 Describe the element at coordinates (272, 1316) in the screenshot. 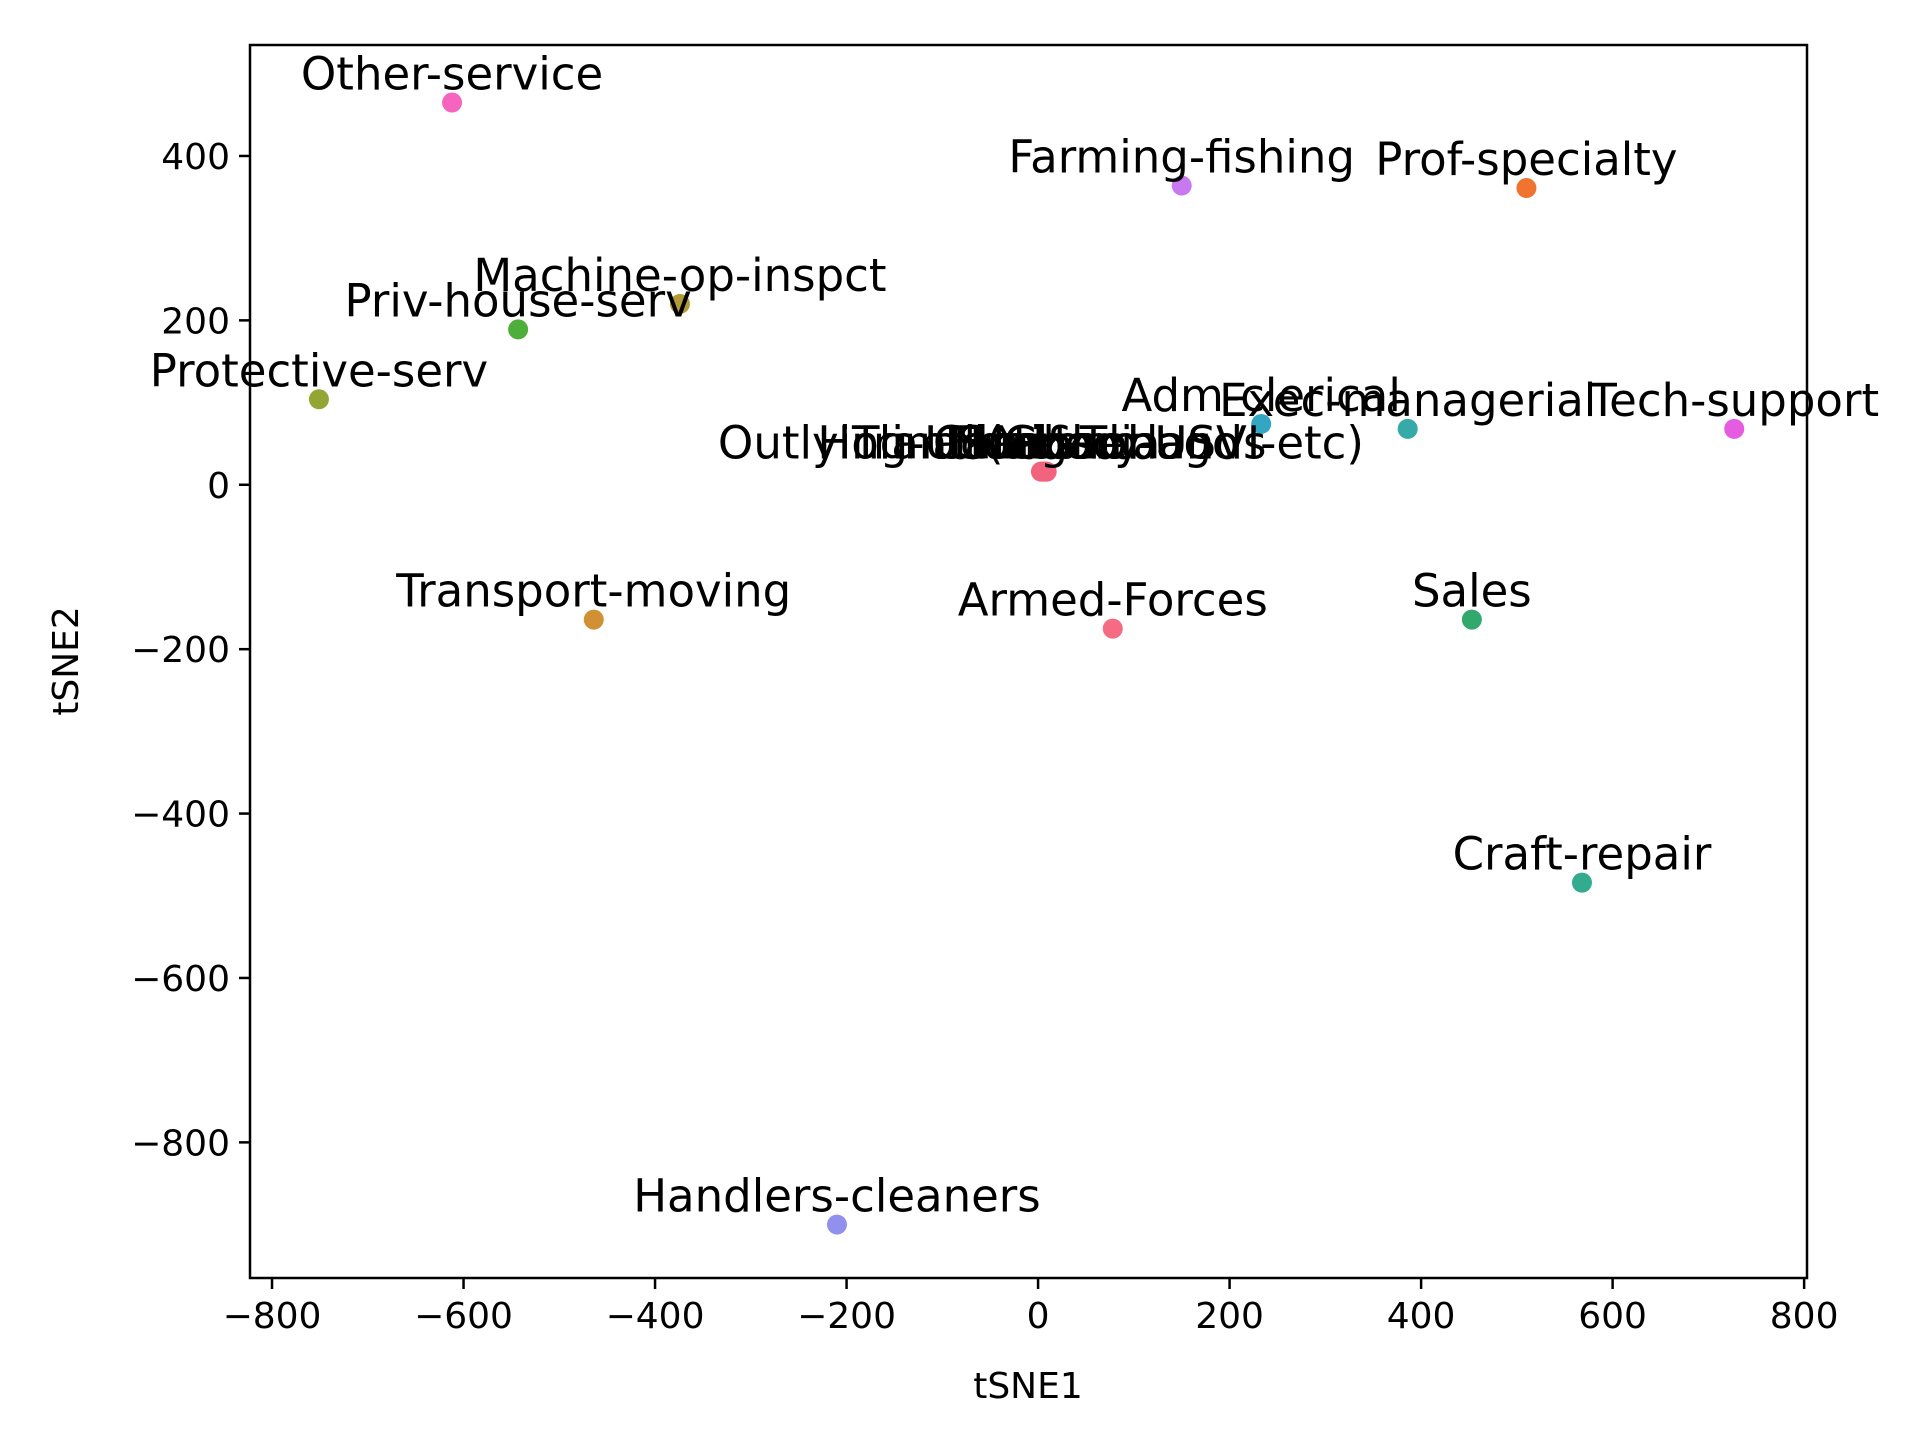

I see `x-tick-label: −800` at that location.